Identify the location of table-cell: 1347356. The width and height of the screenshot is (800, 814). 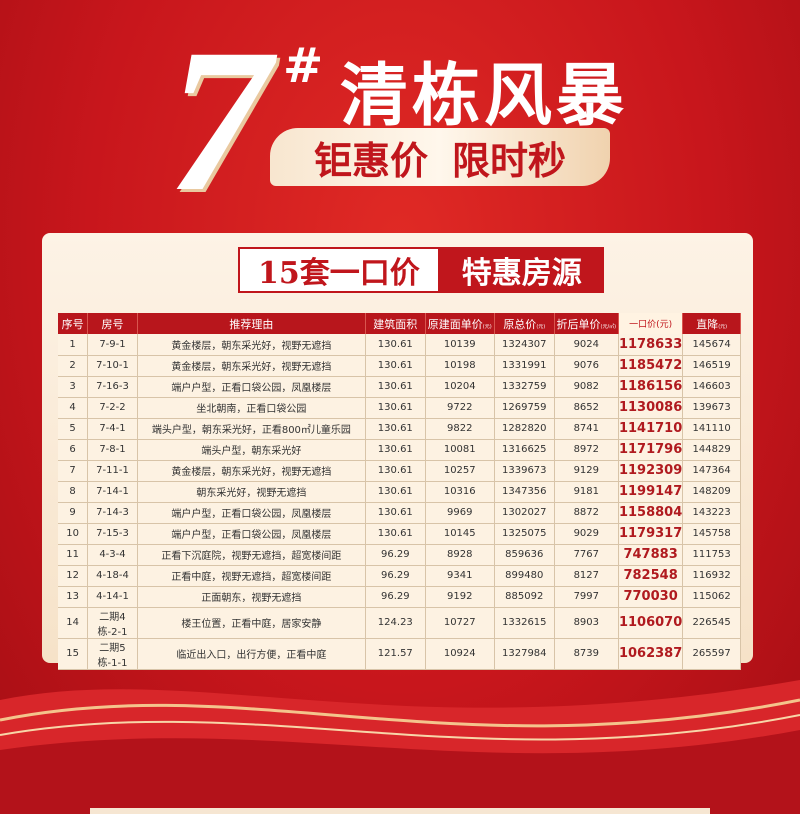
(524, 492).